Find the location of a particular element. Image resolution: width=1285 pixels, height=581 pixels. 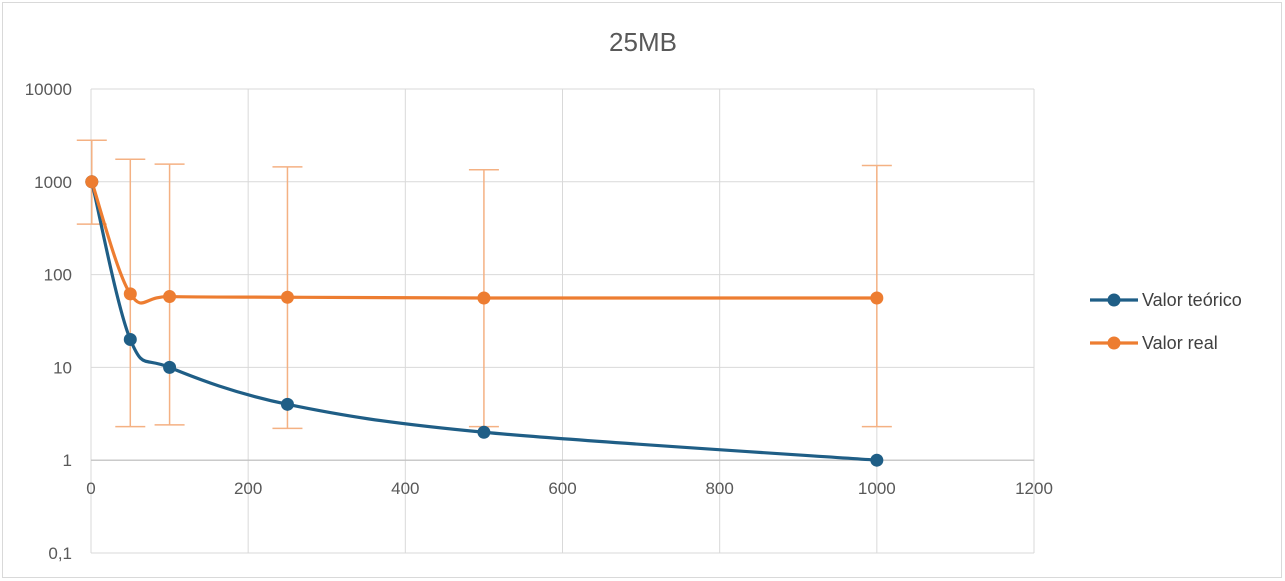

y-tick-label: 0,1 is located at coordinates (60, 553).